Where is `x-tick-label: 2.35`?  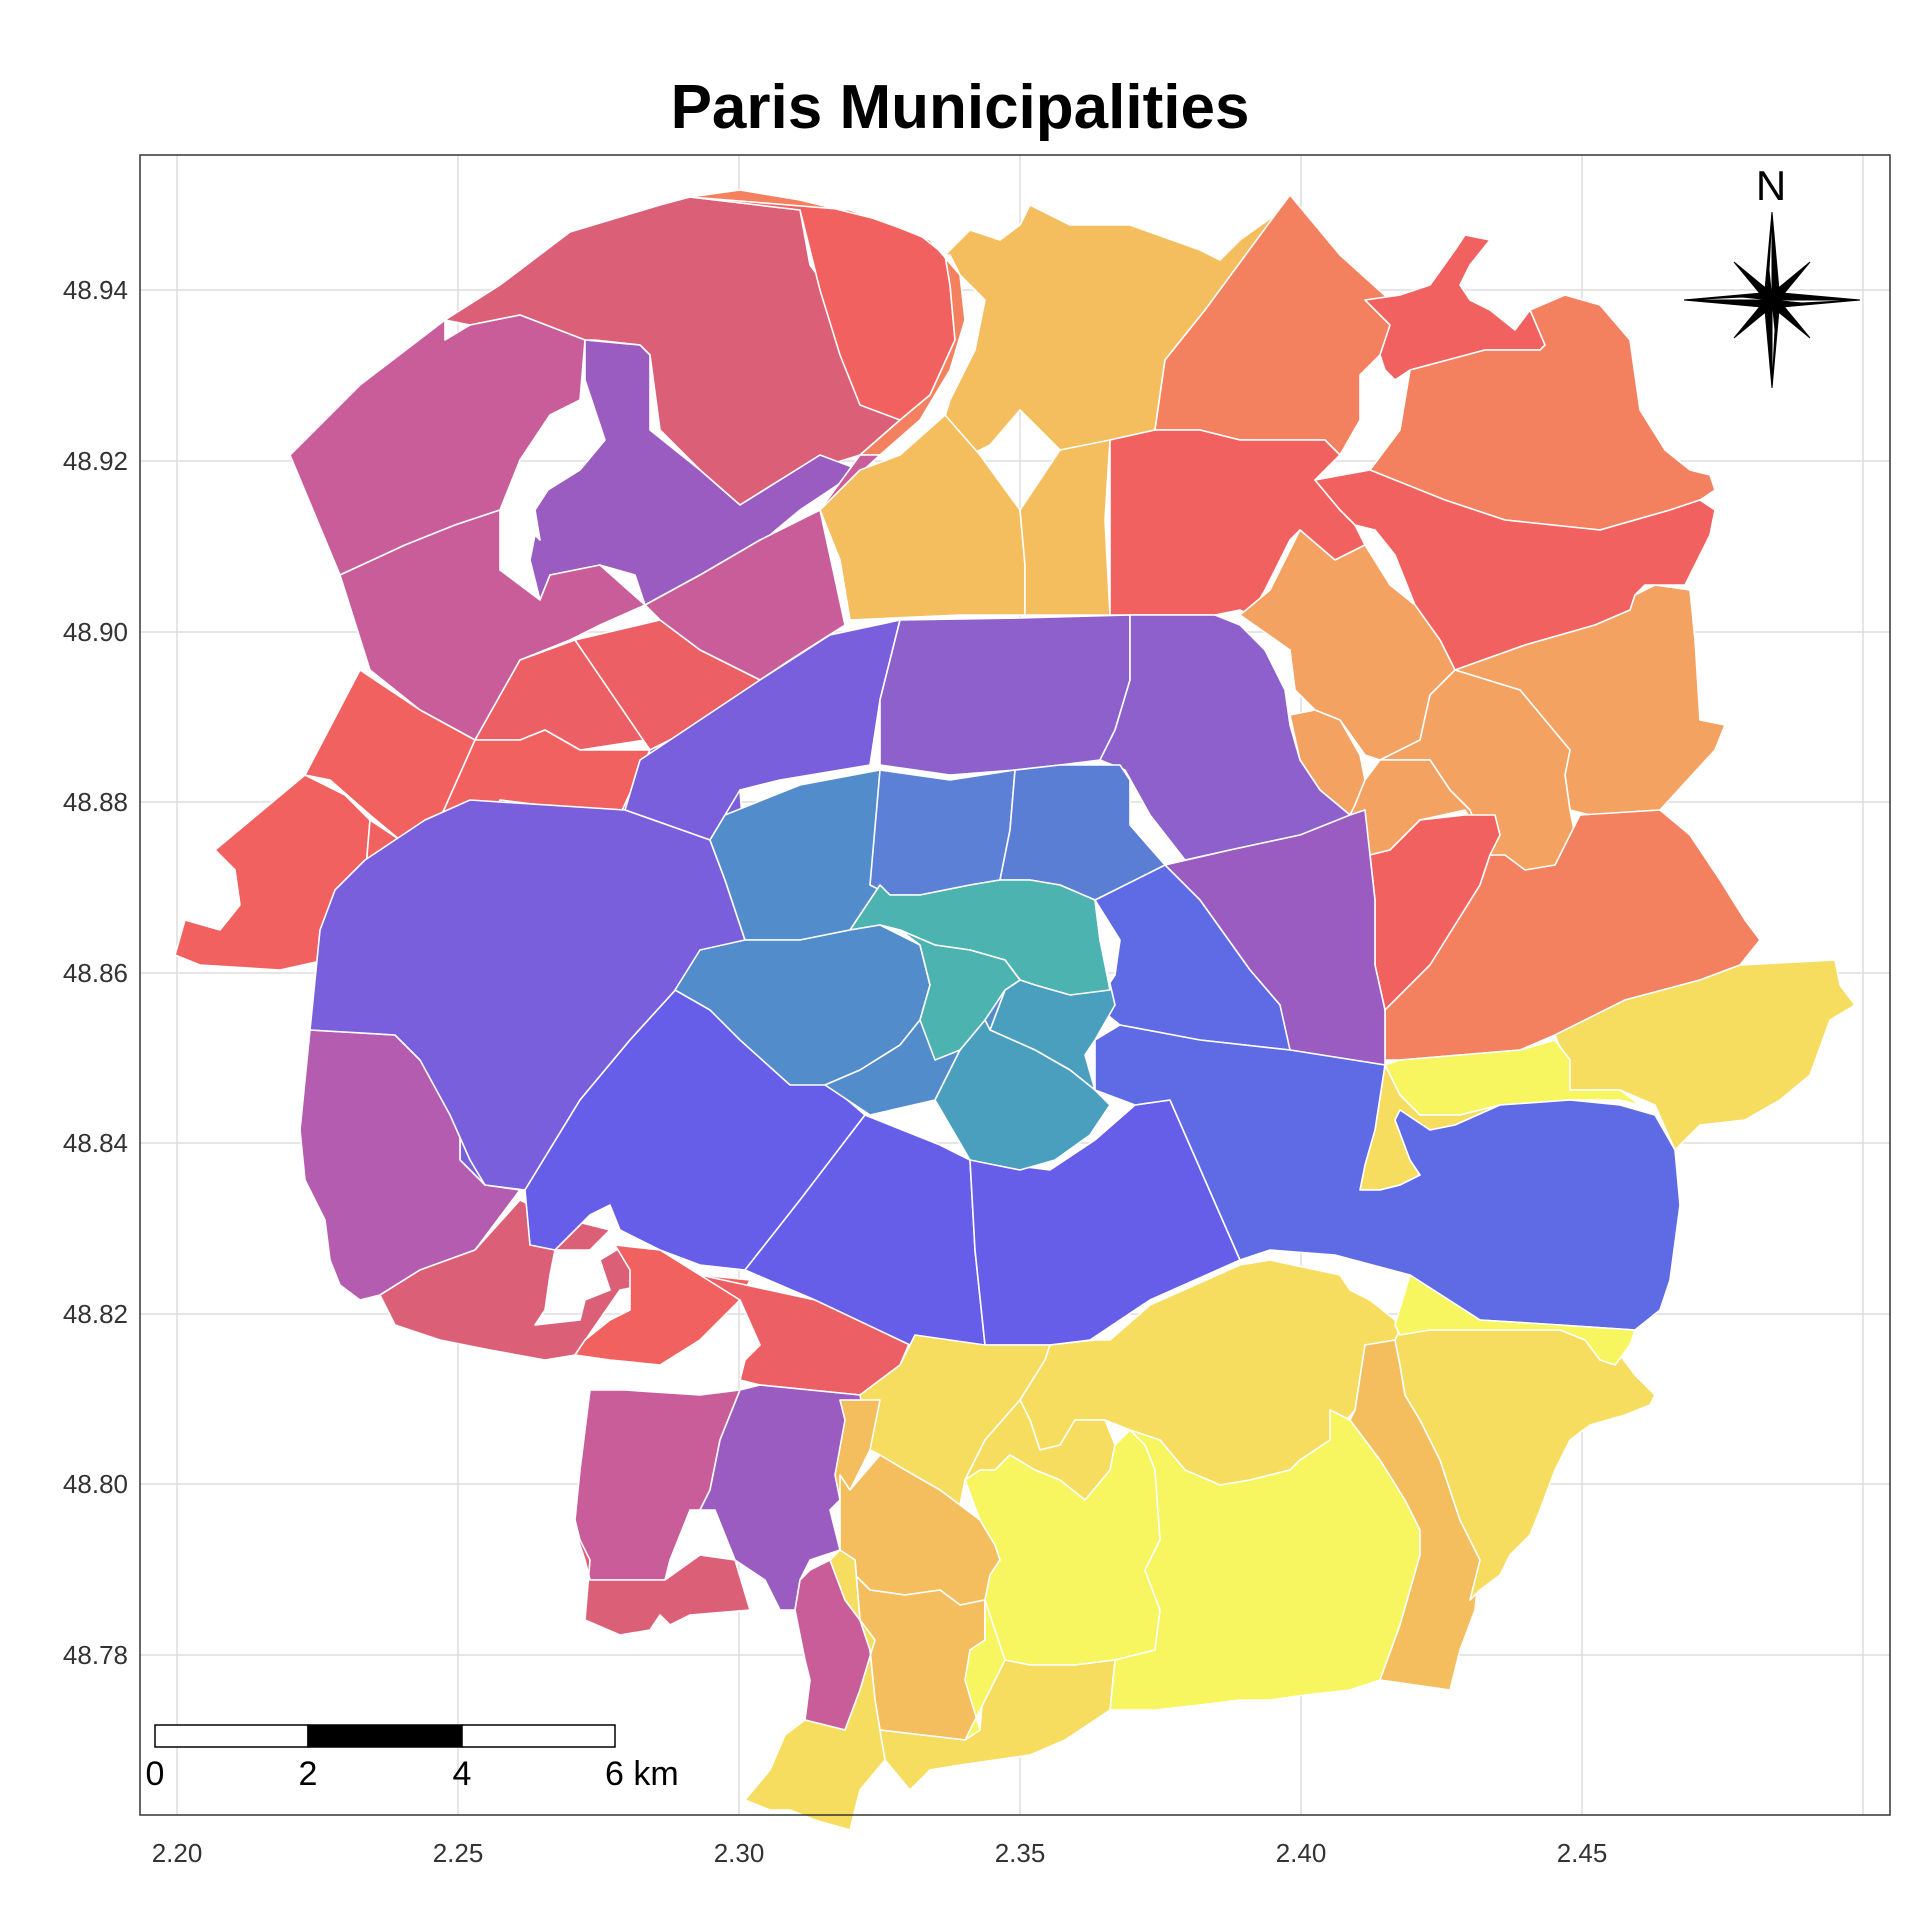
x-tick-label: 2.35 is located at coordinates (1020, 1853).